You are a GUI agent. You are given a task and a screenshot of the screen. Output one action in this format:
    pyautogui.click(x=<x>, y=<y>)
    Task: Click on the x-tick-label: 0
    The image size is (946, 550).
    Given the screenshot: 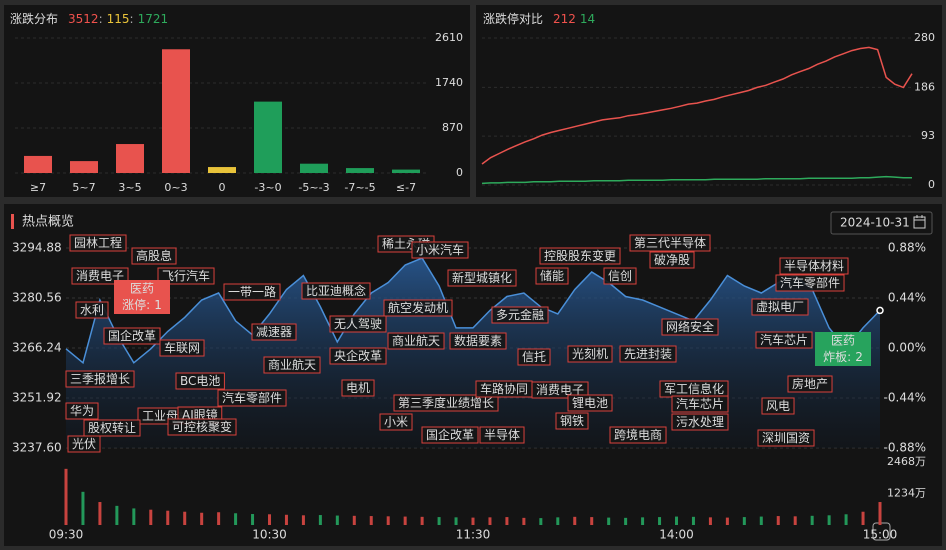 What is the action you would take?
    pyautogui.click(x=222, y=187)
    